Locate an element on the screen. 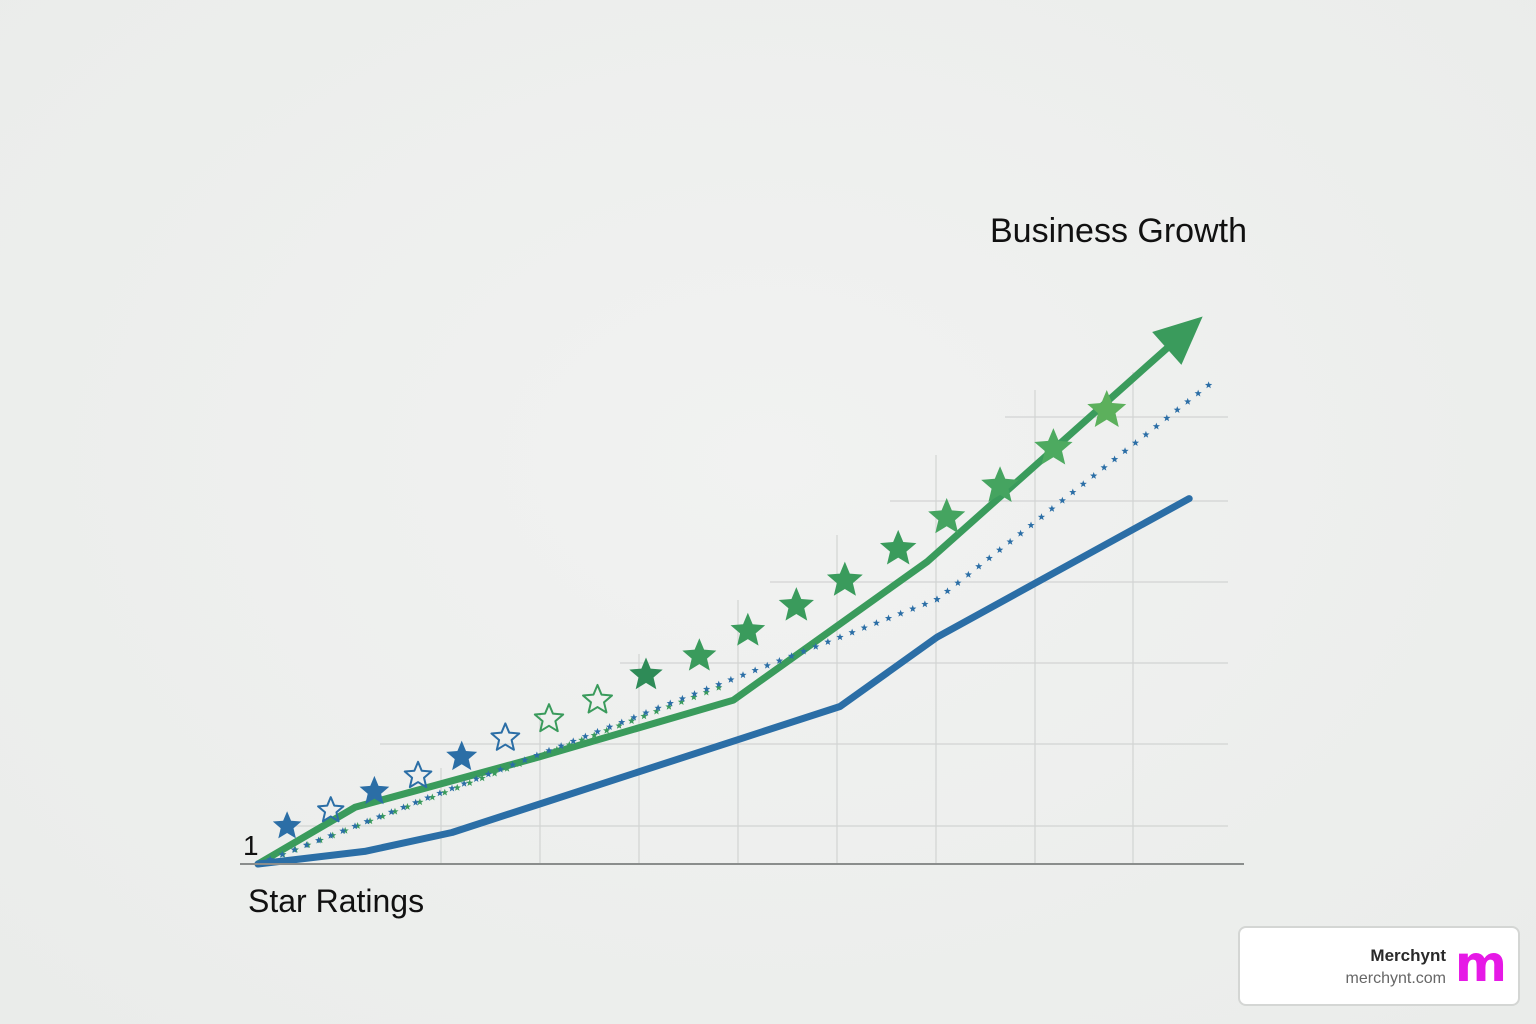 This screenshot has width=1536, height=1024. y-tick-label: 1 is located at coordinates (251, 845).